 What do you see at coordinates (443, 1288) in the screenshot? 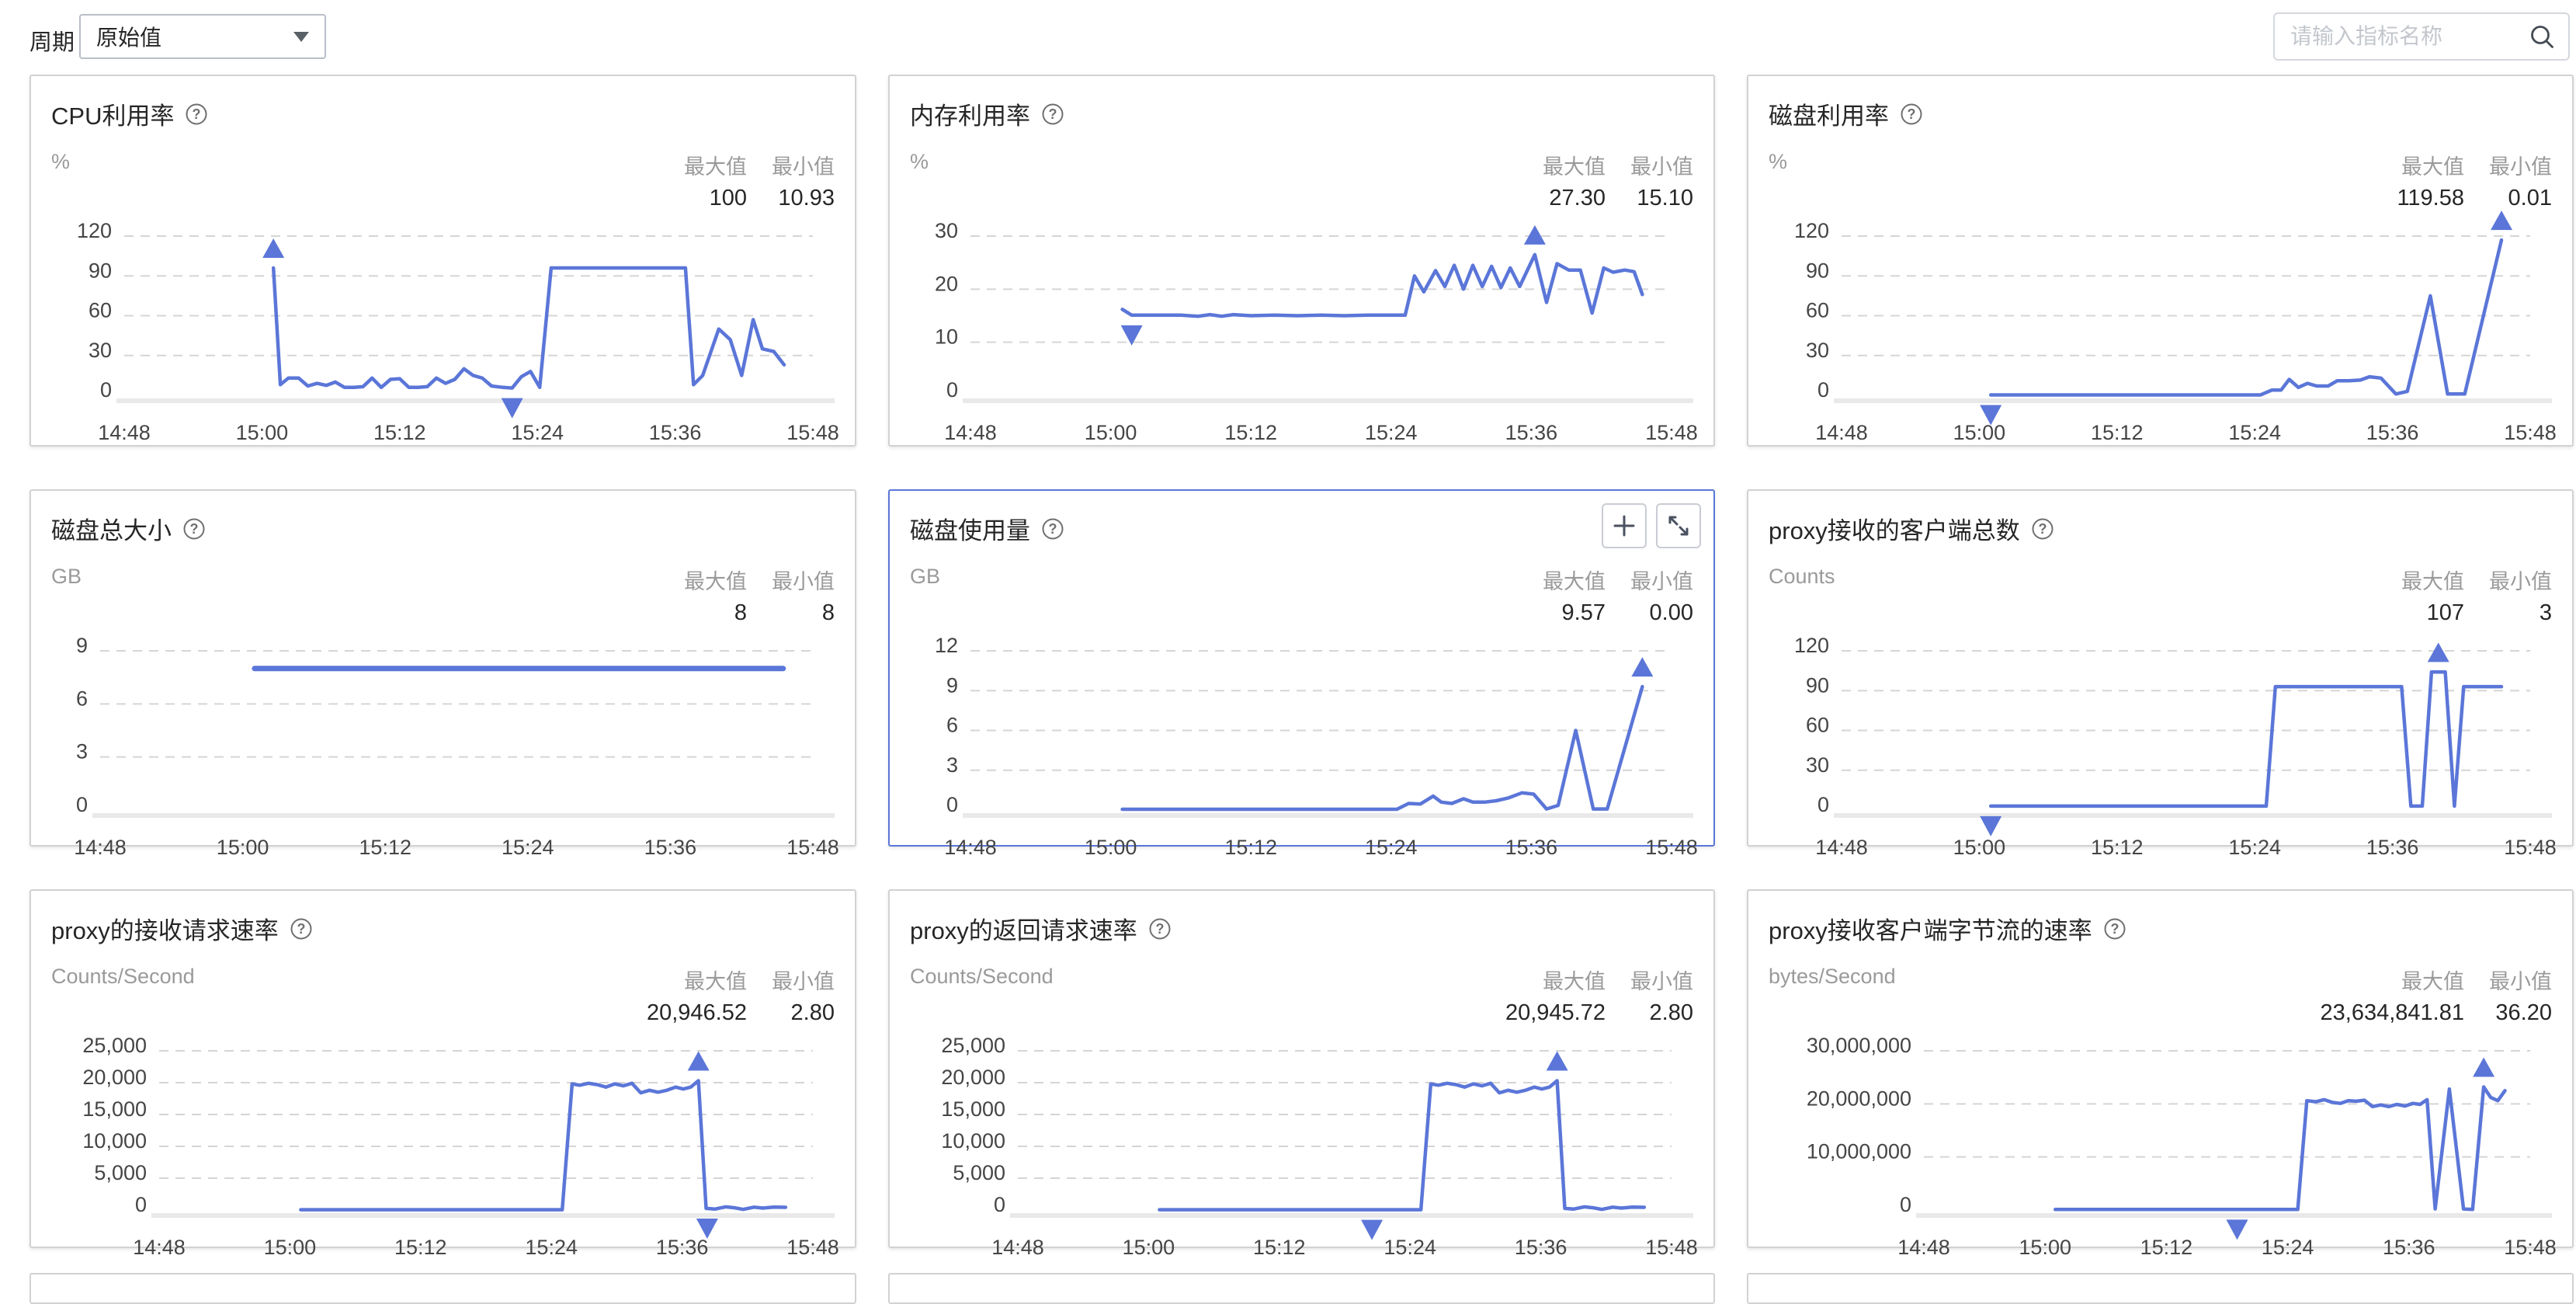
I see `metric-card-partial` at bounding box center [443, 1288].